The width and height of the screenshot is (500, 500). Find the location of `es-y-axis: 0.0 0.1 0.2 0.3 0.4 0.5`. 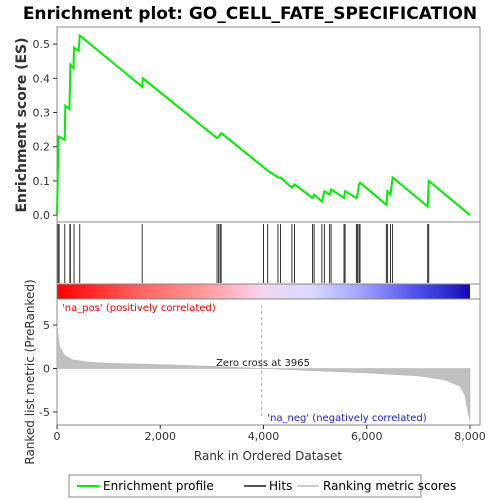

es-y-axis: 0.0 0.1 0.2 0.3 0.4 0.5 is located at coordinates (45, 130).